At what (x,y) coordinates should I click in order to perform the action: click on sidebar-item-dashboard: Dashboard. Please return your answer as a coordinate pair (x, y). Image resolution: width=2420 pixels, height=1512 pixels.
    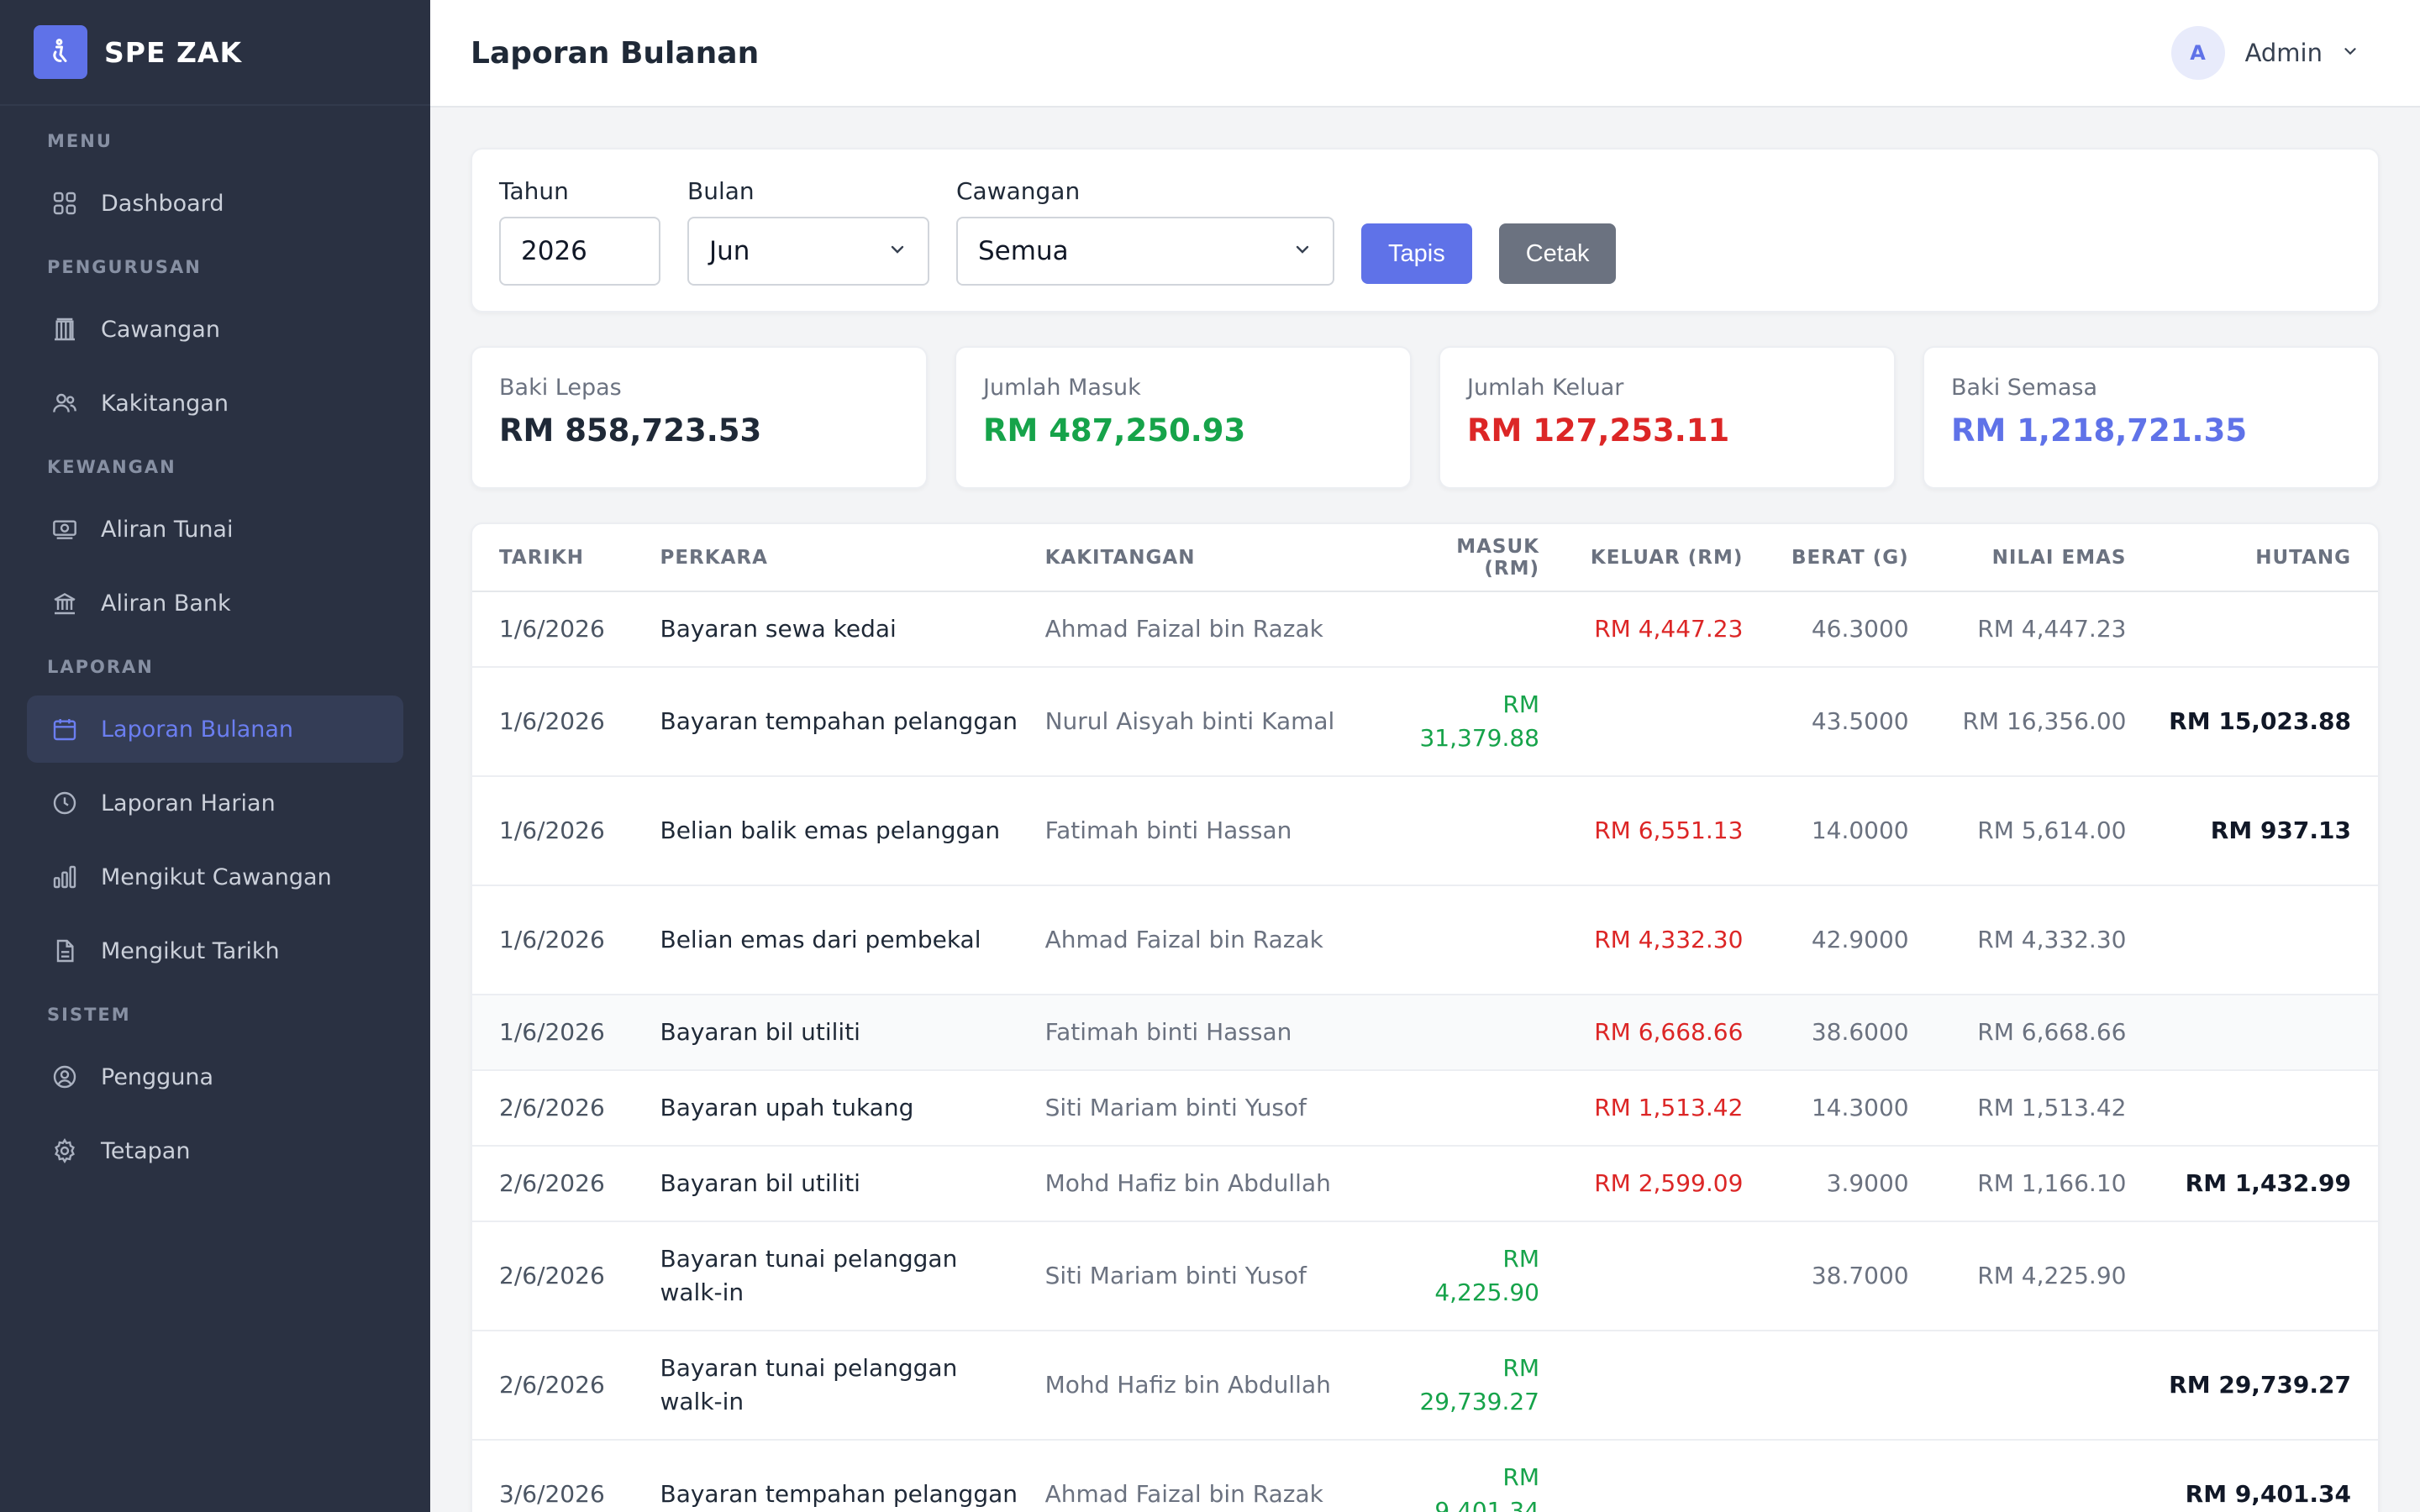
    Looking at the image, I should click on (215, 203).